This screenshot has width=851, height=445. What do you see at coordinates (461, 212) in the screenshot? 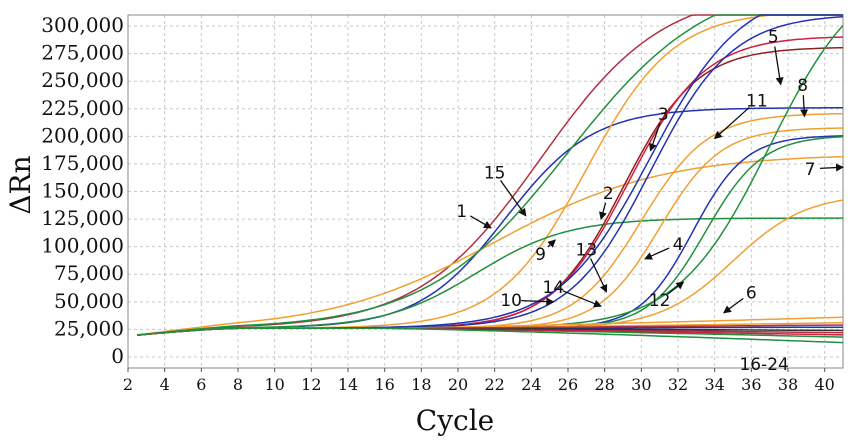
I see `annotation-label: 1` at bounding box center [461, 212].